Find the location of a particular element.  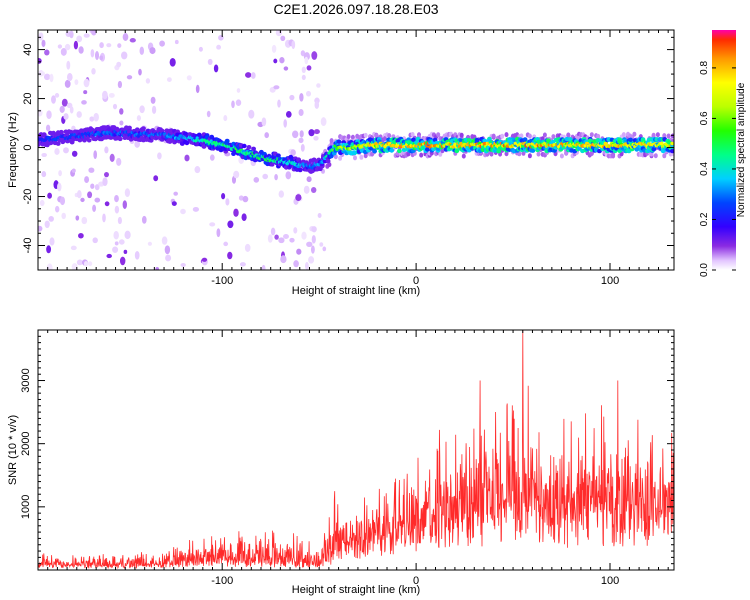

colorbar-tick-label: 0.8 is located at coordinates (704, 68).